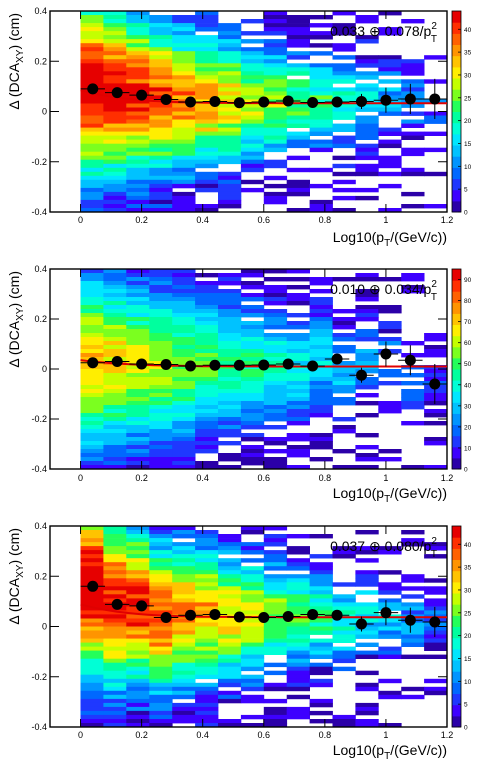  What do you see at coordinates (390, 495) in the screenshot?
I see `x-axis-label: Log10(pT/(GeV/c))` at bounding box center [390, 495].